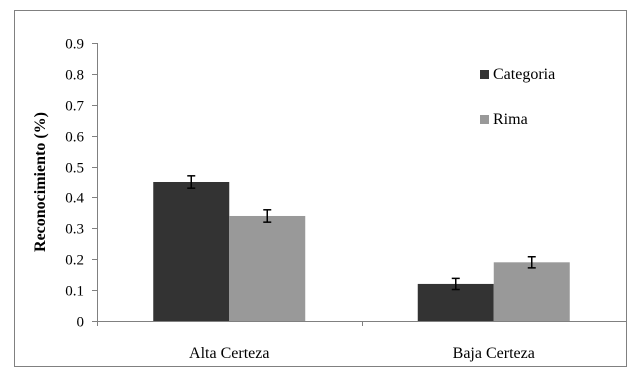 Image resolution: width=627 pixels, height=367 pixels. Describe the element at coordinates (229, 353) in the screenshot. I see `x-category-label: Alta Certeza` at that location.